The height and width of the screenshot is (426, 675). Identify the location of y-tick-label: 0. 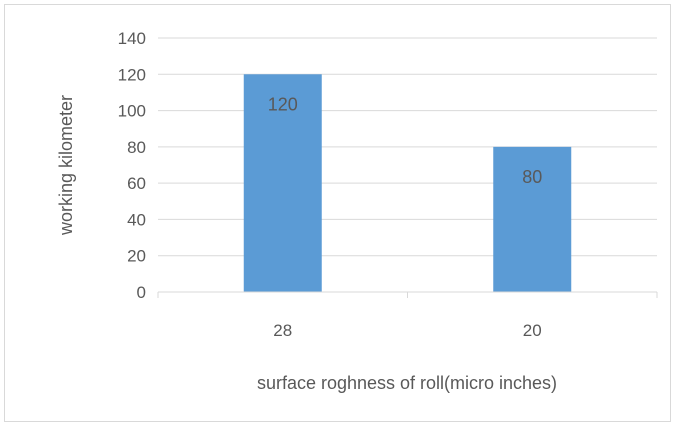
(141, 292).